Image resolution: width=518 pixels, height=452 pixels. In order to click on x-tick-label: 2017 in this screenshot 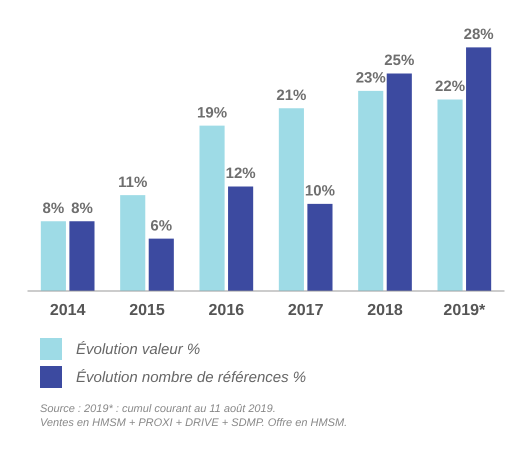, I will do `click(306, 310)`.